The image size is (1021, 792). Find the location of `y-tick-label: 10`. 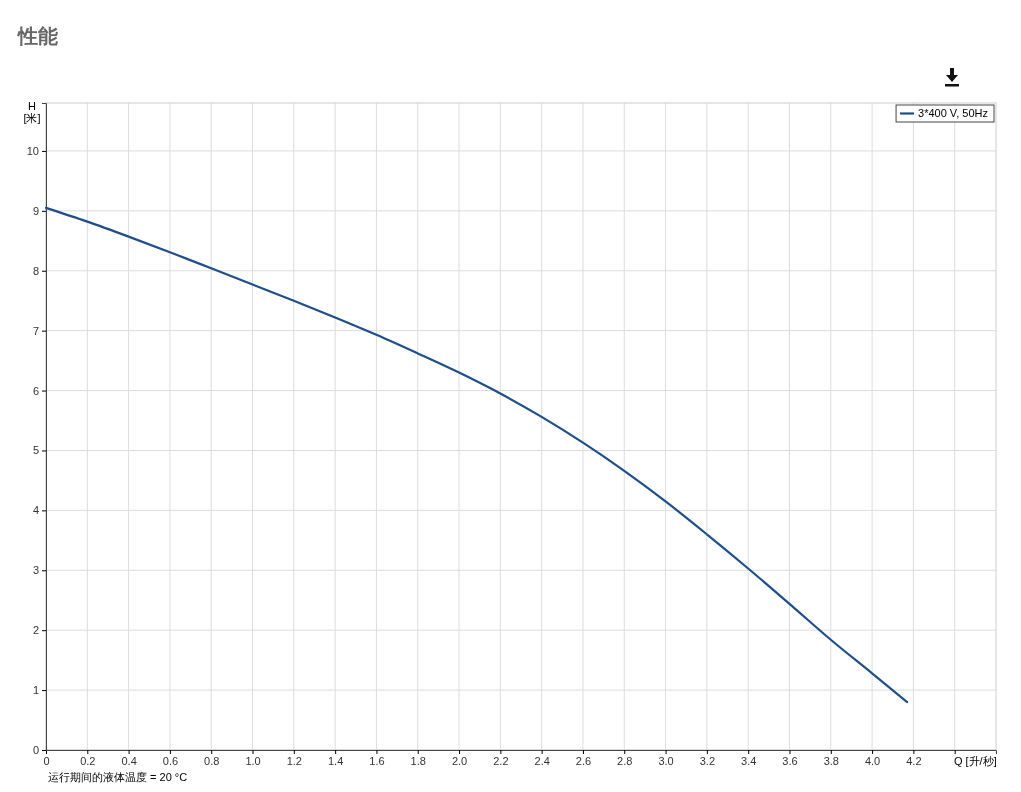

y-tick-label: 10 is located at coordinates (32, 150).